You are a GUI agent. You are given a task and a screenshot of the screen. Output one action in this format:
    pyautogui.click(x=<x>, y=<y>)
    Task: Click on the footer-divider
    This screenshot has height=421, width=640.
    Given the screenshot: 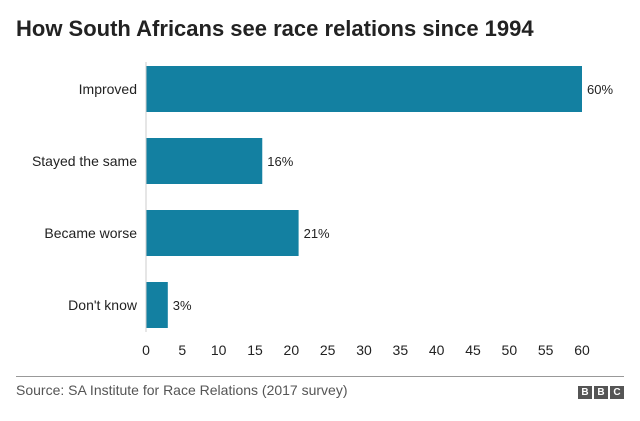 What is the action you would take?
    pyautogui.click(x=320, y=376)
    